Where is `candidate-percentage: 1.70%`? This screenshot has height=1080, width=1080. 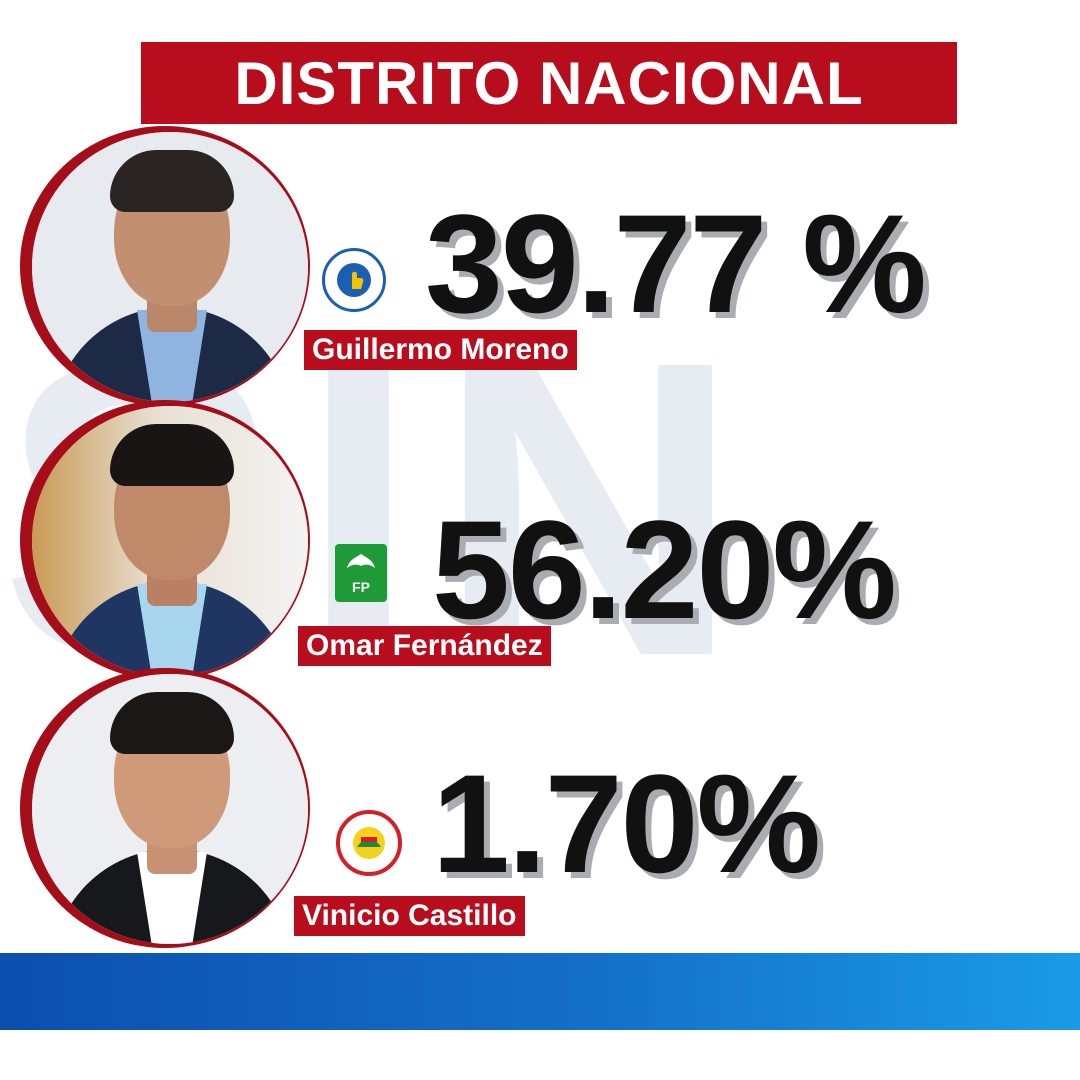
candidate-percentage: 1.70% is located at coordinates (626, 823).